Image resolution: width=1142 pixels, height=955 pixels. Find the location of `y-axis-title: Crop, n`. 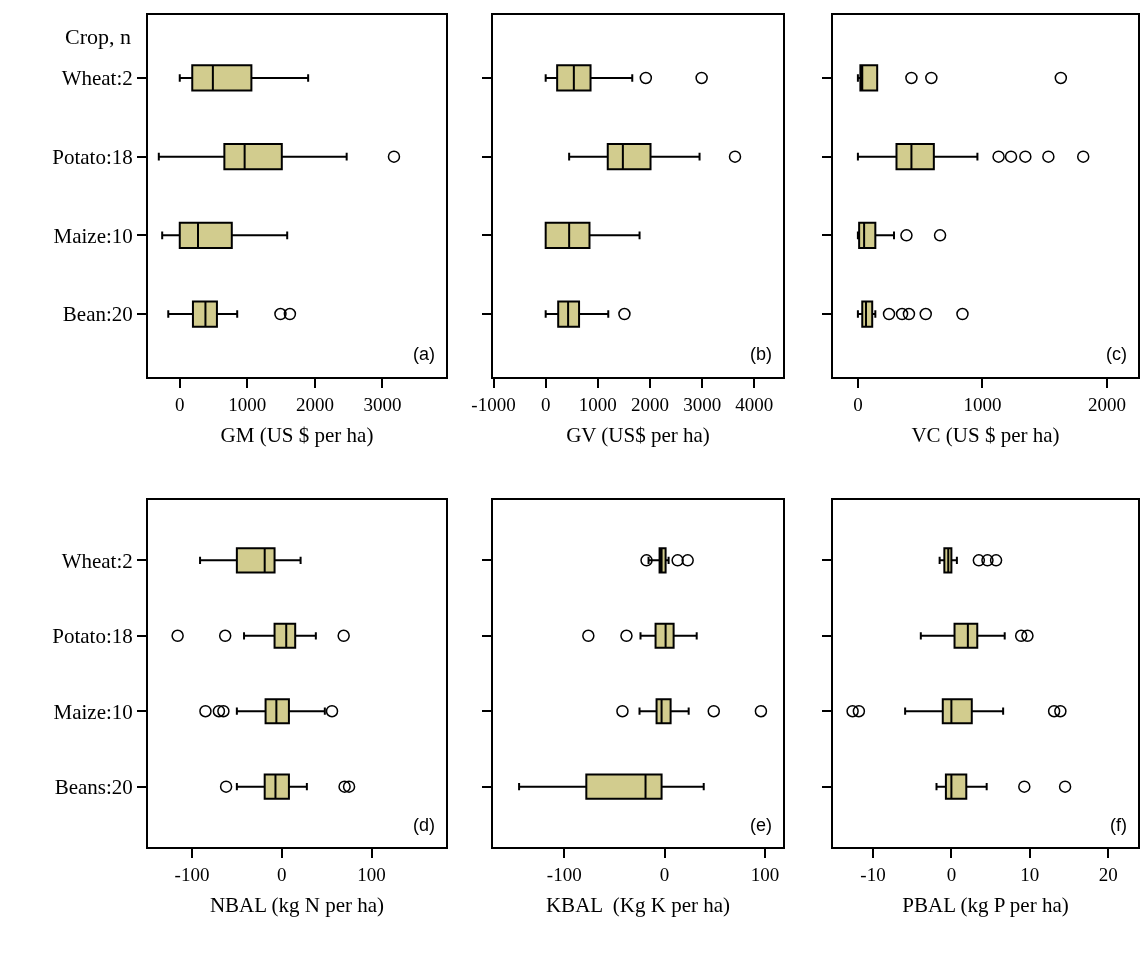

y-axis-title: Crop, n is located at coordinates (98, 36).